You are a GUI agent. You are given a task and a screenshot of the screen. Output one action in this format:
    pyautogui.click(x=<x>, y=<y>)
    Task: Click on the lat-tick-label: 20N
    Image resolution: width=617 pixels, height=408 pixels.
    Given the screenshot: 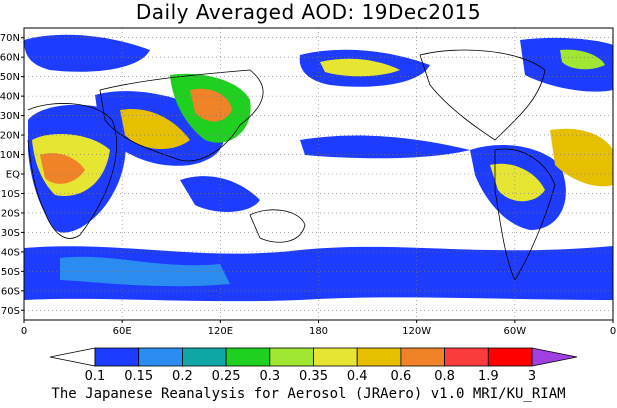 What is the action you would take?
    pyautogui.click(x=10, y=136)
    